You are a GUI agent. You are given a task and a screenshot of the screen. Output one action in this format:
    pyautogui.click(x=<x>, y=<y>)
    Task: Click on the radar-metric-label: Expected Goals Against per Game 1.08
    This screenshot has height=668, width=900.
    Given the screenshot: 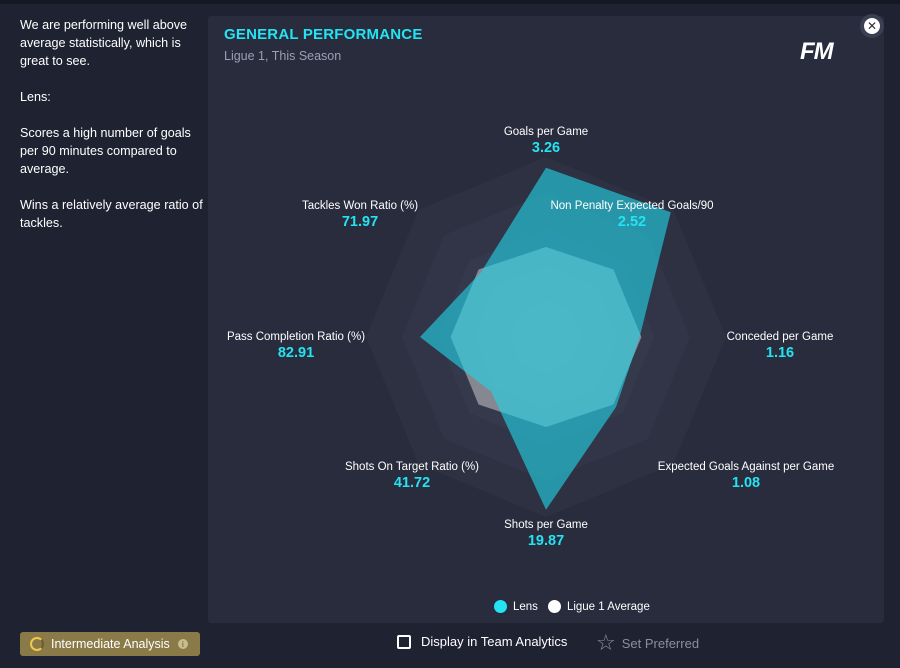 What is the action you would take?
    pyautogui.click(x=746, y=476)
    